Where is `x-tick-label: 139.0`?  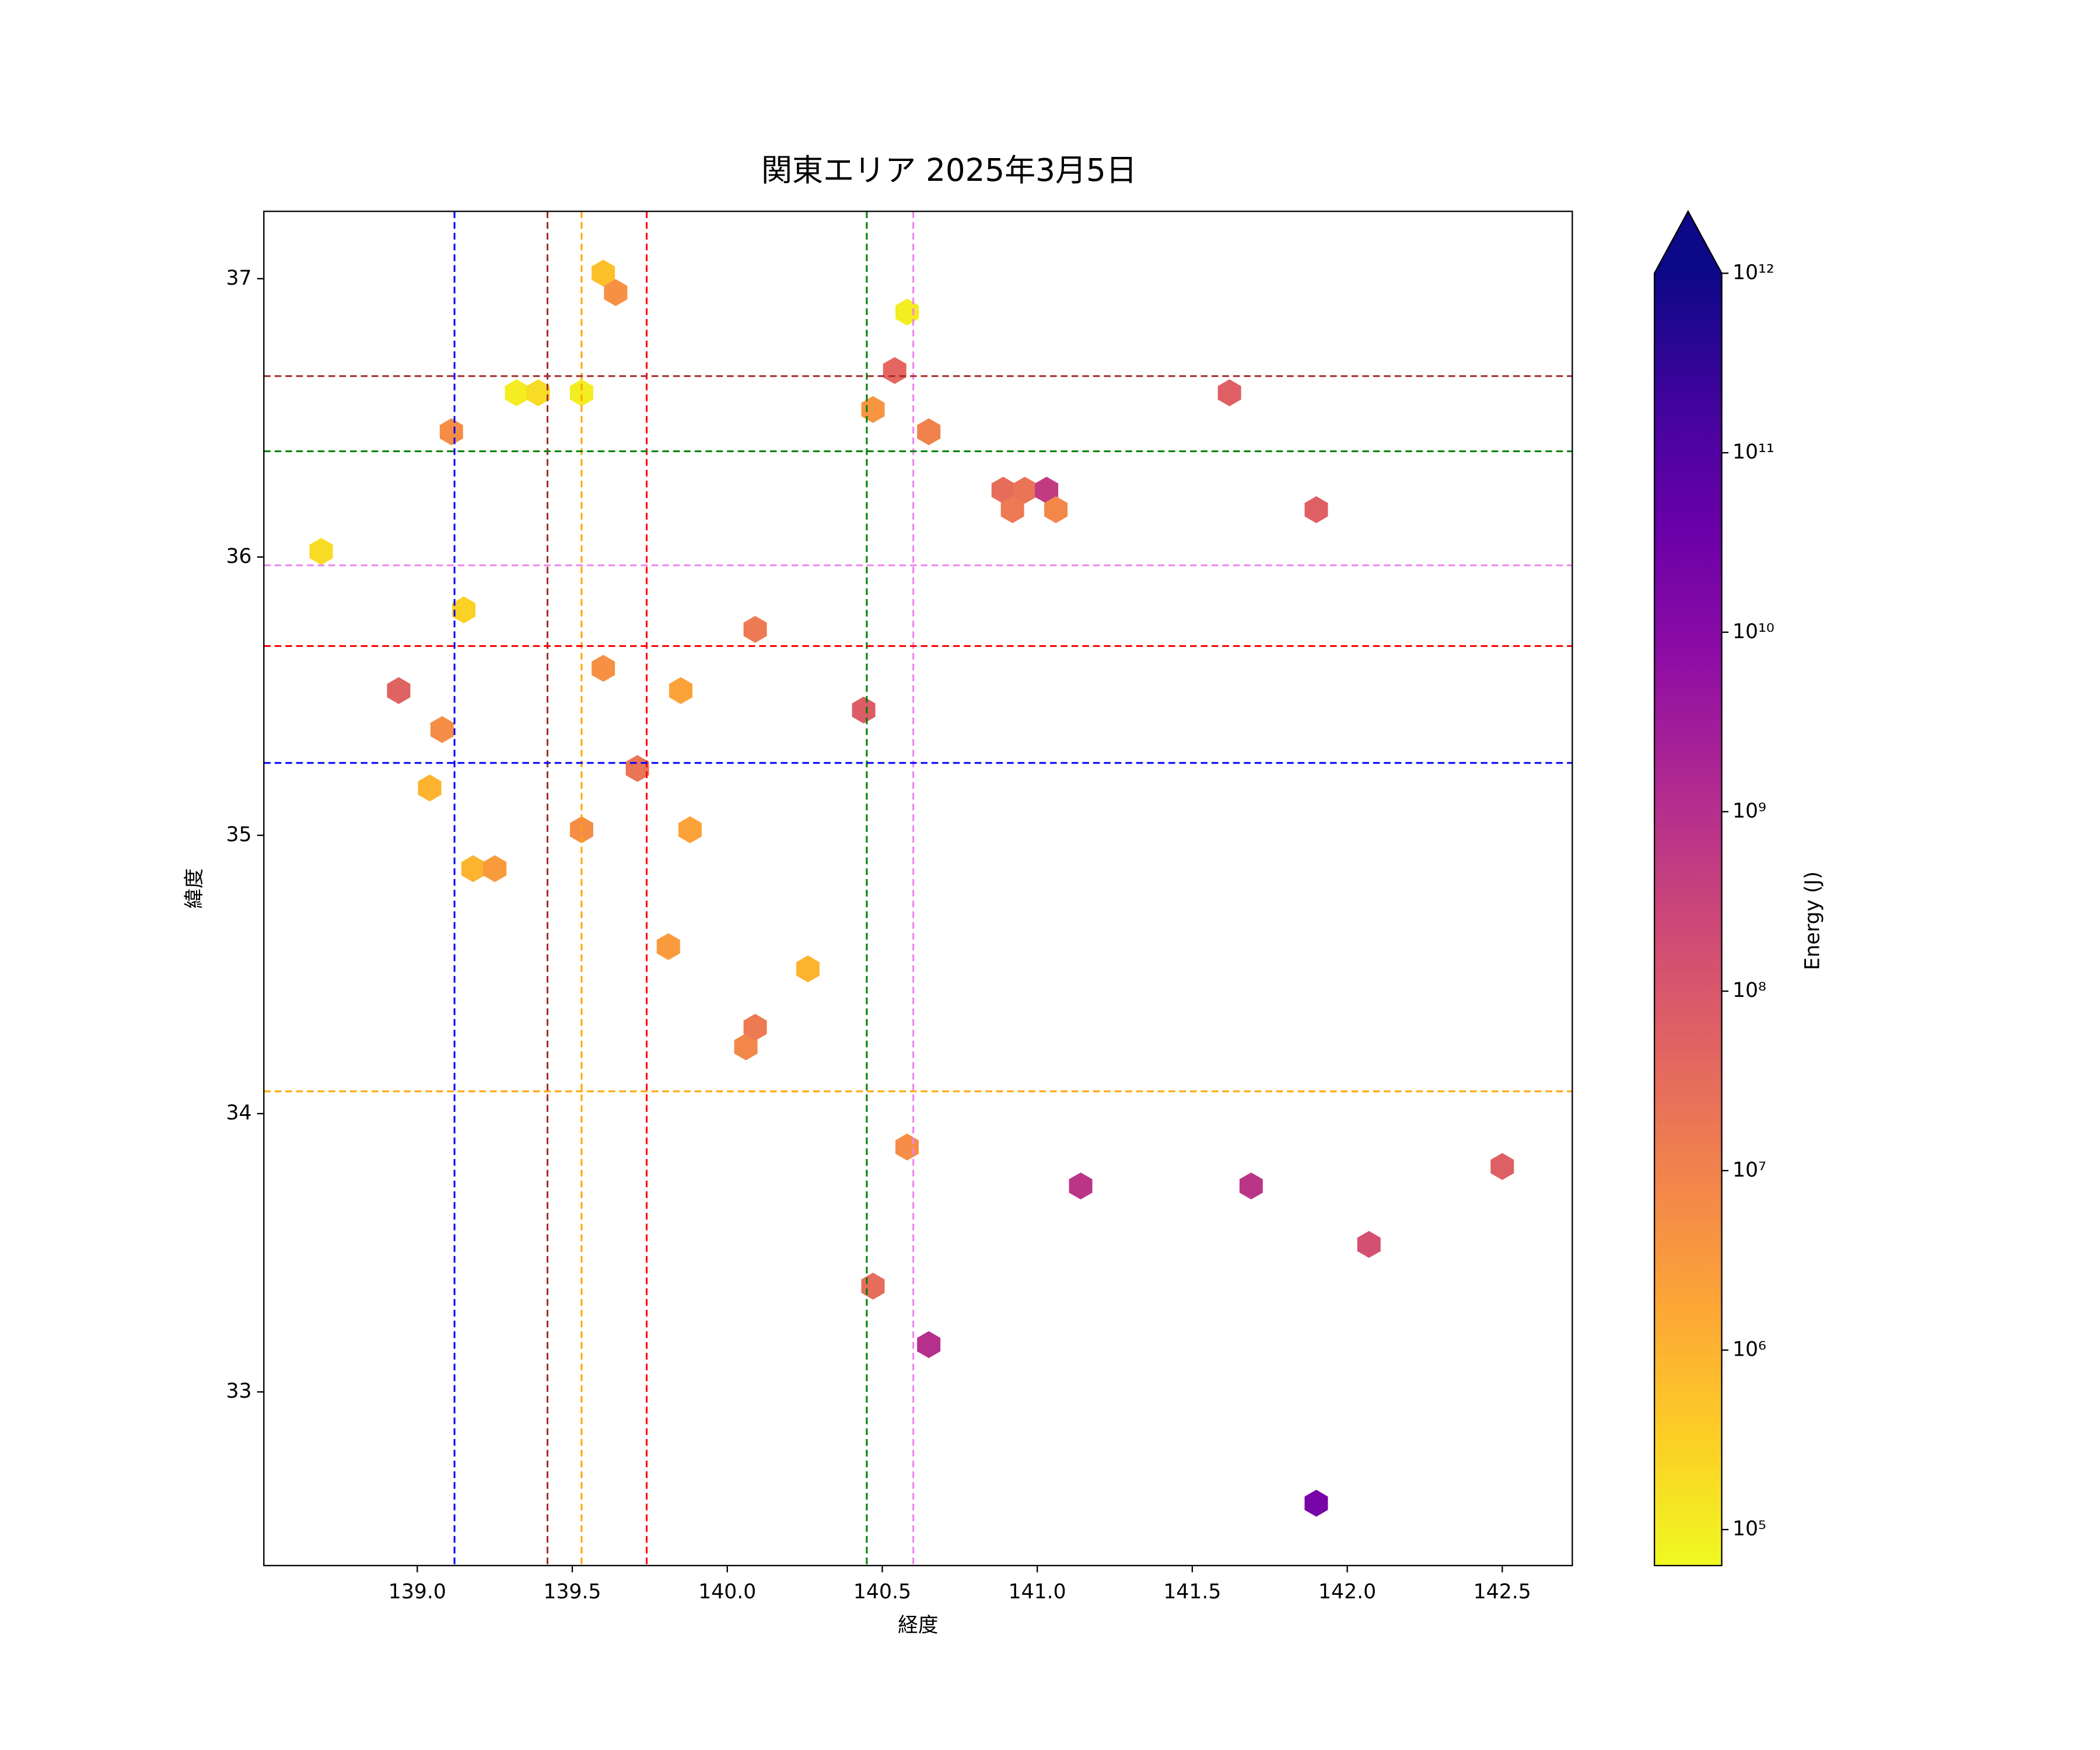
x-tick-label: 139.0 is located at coordinates (417, 1592).